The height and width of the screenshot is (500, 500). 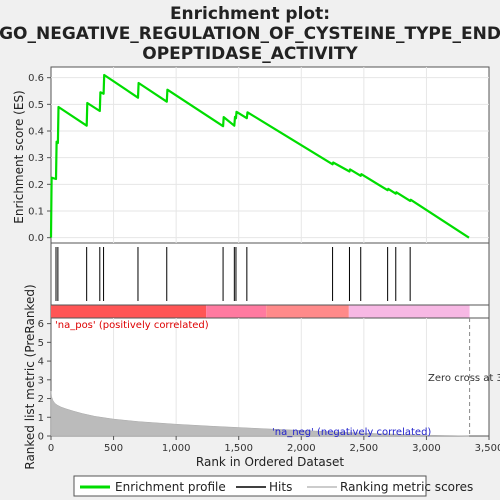 I want to click on metric-y-tick-label: 1, so click(x=41, y=418).